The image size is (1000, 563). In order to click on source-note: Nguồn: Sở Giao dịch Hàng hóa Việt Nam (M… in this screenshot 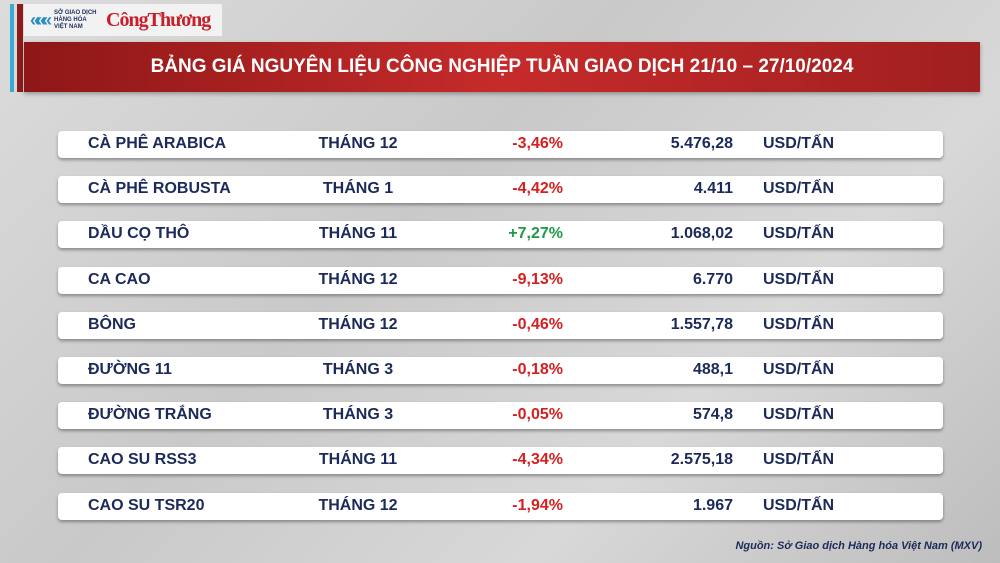, I will do `click(858, 546)`.